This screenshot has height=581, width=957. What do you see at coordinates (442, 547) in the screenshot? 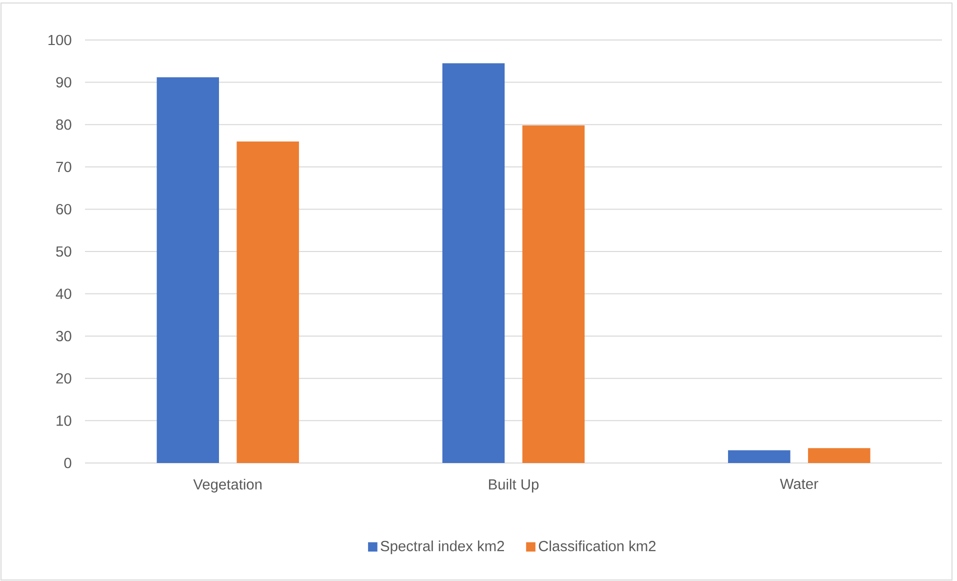
I see `legend-label: Spectral index km2` at bounding box center [442, 547].